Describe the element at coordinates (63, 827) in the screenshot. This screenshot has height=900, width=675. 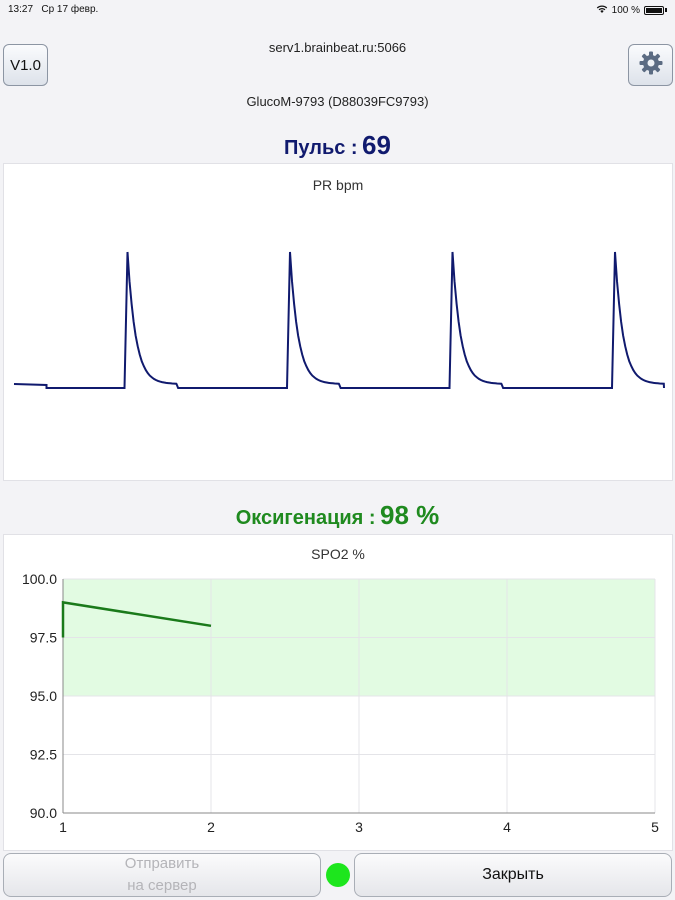
I see `x-tick-label: 1` at that location.